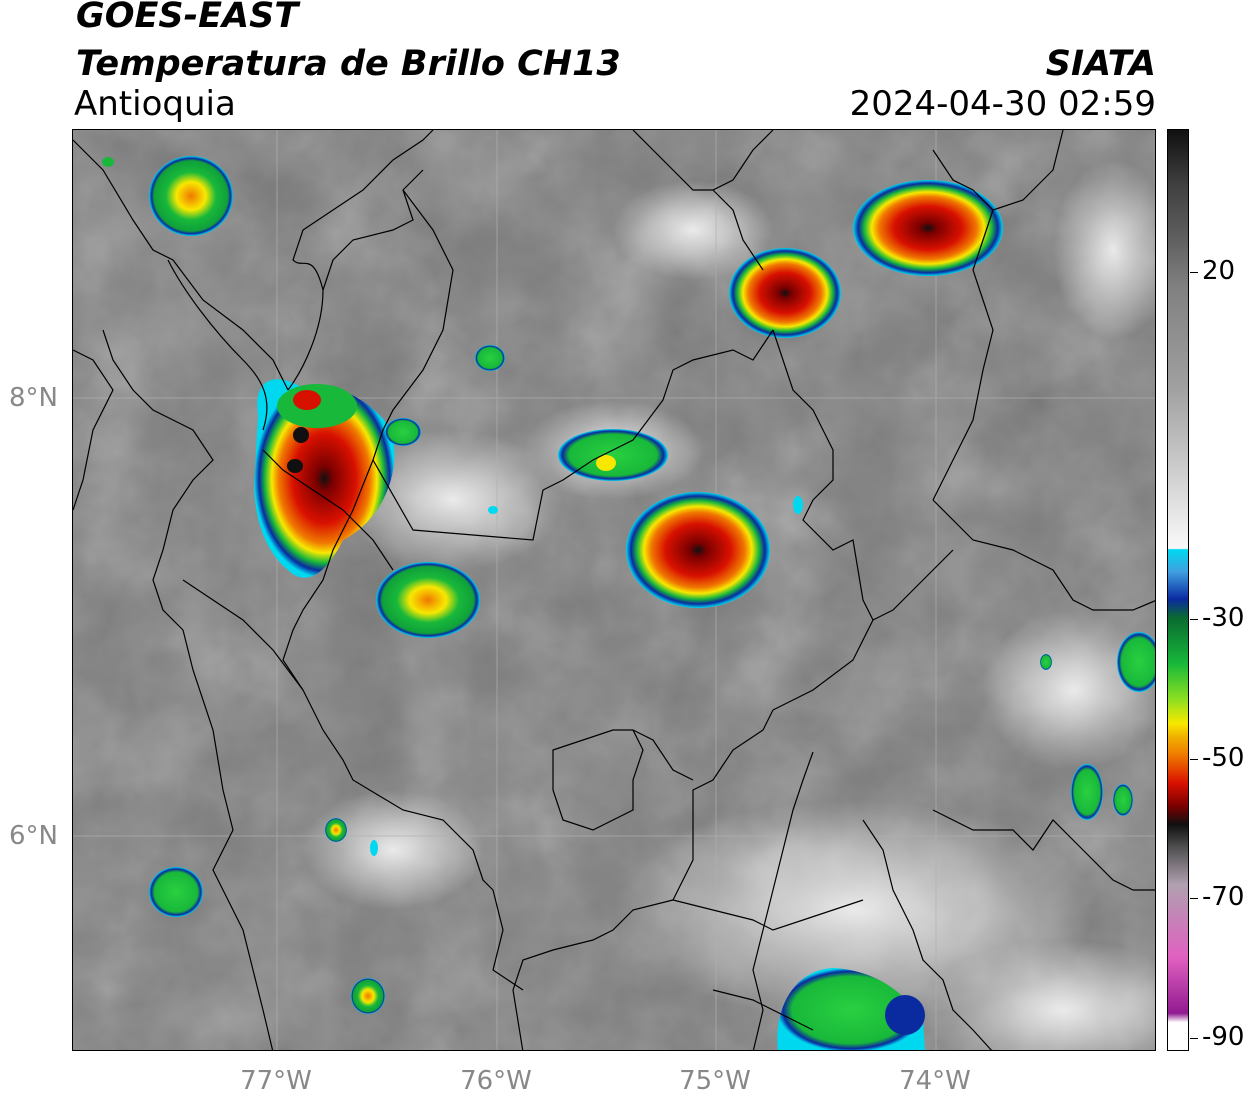 The width and height of the screenshot is (1252, 1099). Describe the element at coordinates (715, 1081) in the screenshot. I see `lon-label-75w: 75°W` at that location.